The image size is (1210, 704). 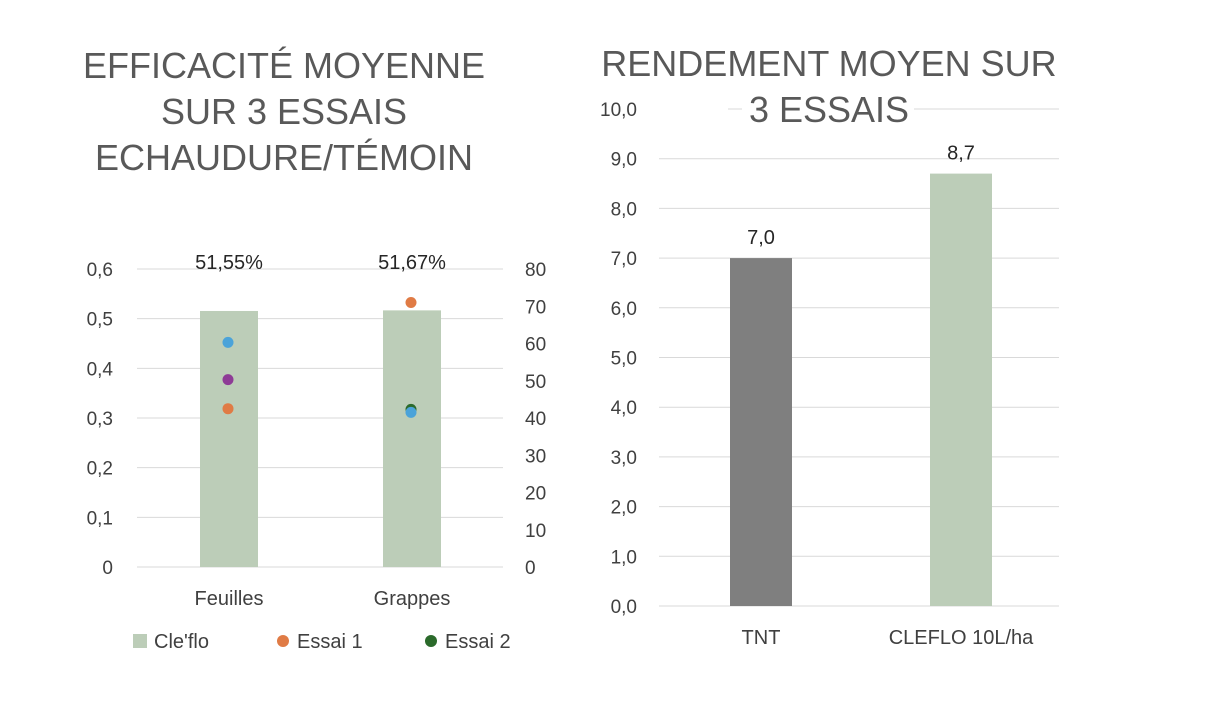 I want to click on y-tick-label: 0,0, so click(x=624, y=607).